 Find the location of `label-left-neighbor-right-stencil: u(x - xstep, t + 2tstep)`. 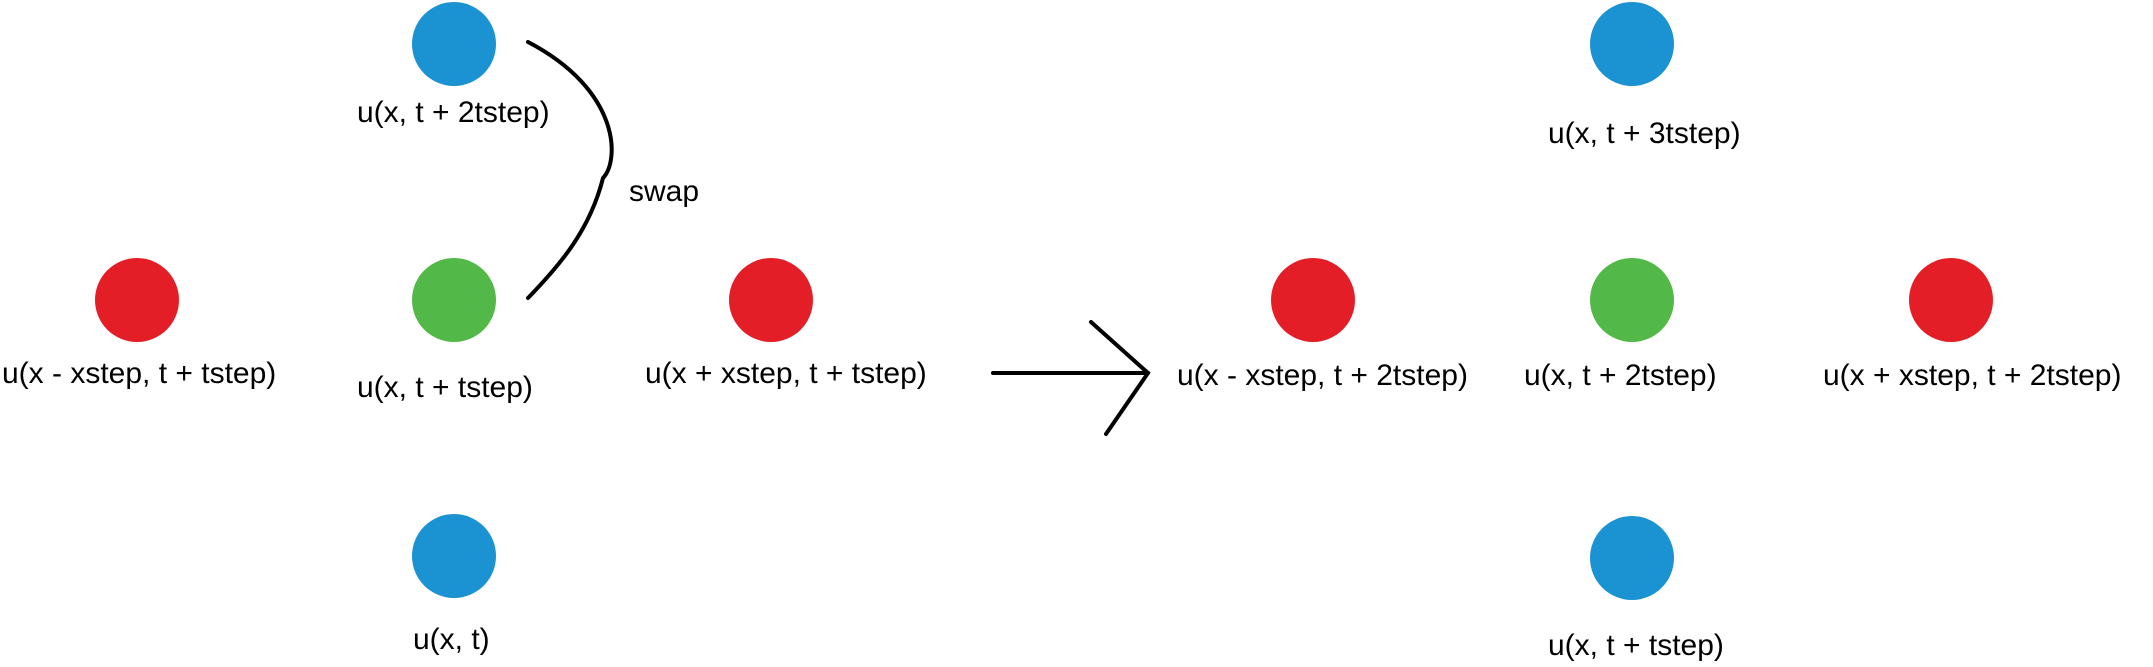

label-left-neighbor-right-stencil: u(x - xstep, t + 2tstep) is located at coordinates (1322, 375).